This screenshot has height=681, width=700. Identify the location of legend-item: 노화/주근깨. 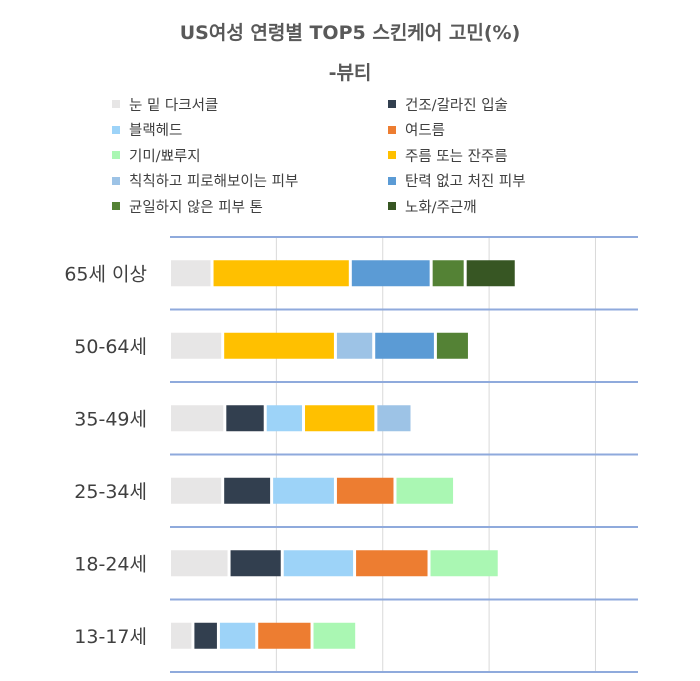
(432, 206).